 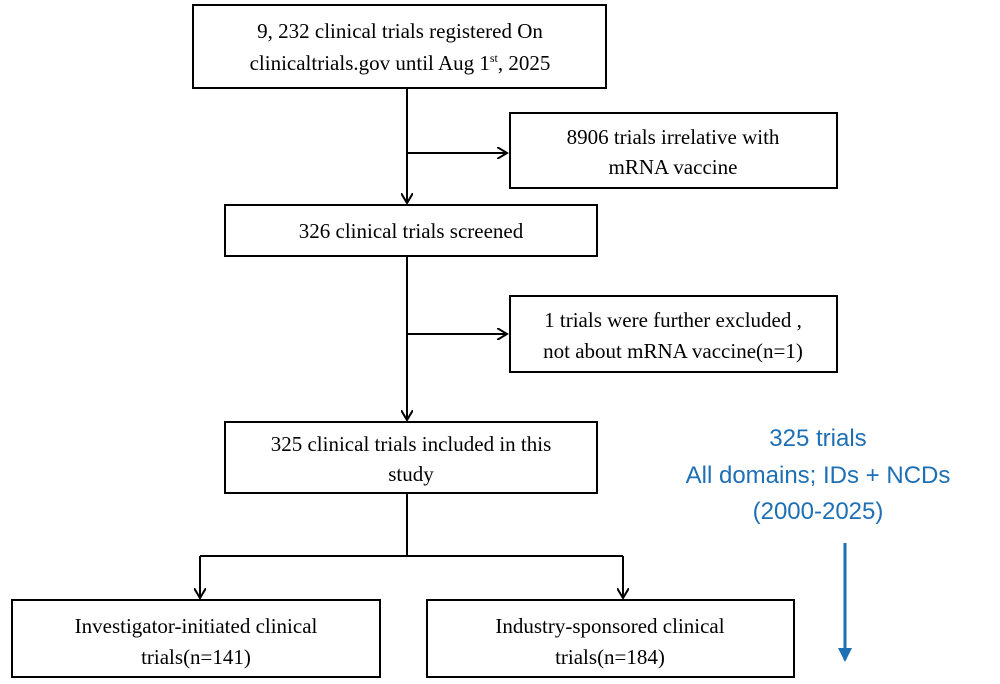 I want to click on node-text: 325 clinical trials included in this, so click(x=411, y=444).